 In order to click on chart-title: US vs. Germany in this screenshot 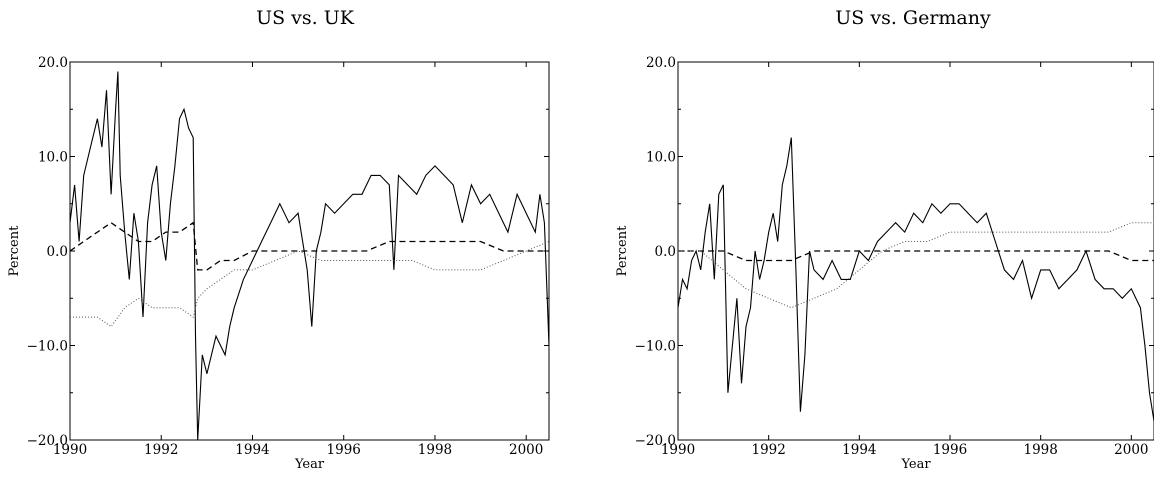, I will do `click(913, 18)`.